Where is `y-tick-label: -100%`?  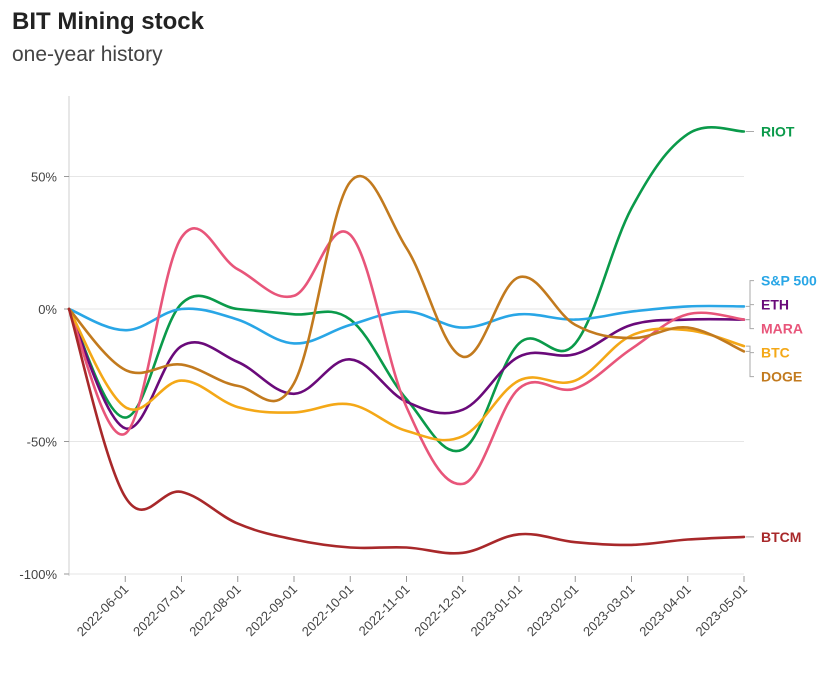 y-tick-label: -100% is located at coordinates (38, 574).